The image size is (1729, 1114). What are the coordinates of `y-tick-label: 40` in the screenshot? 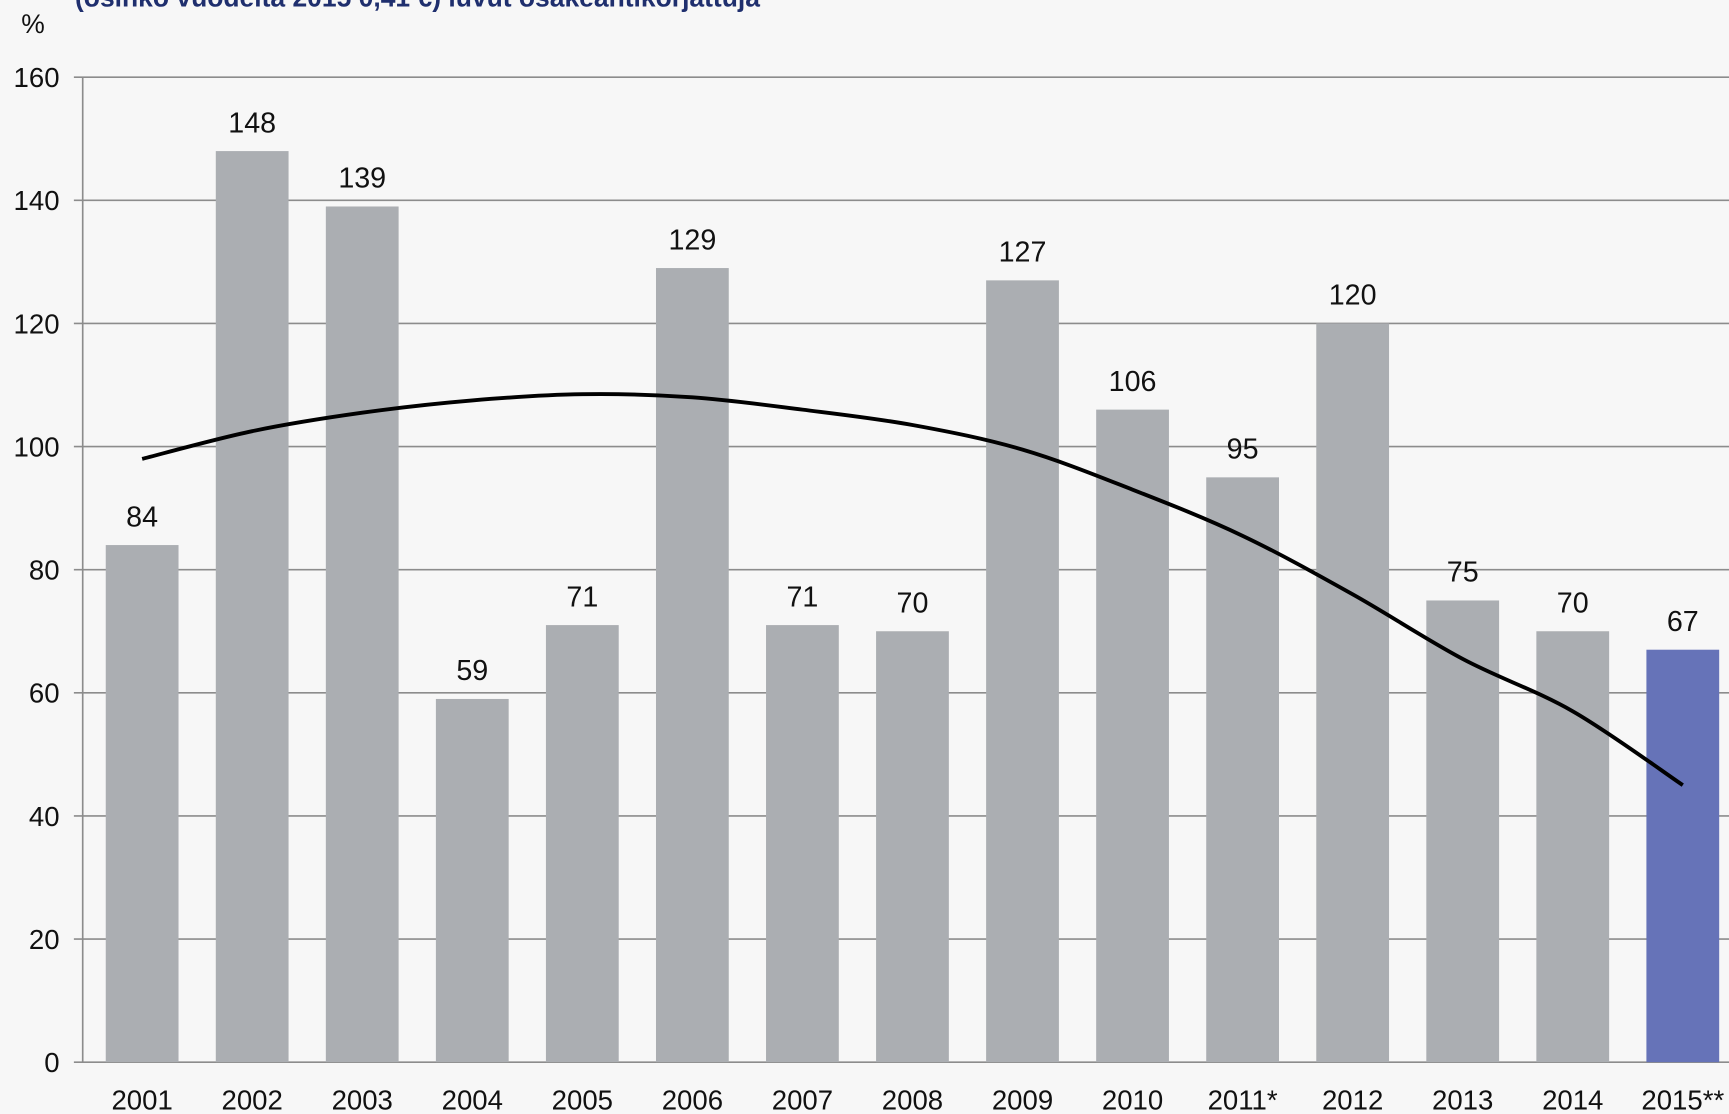 It's located at (44, 816).